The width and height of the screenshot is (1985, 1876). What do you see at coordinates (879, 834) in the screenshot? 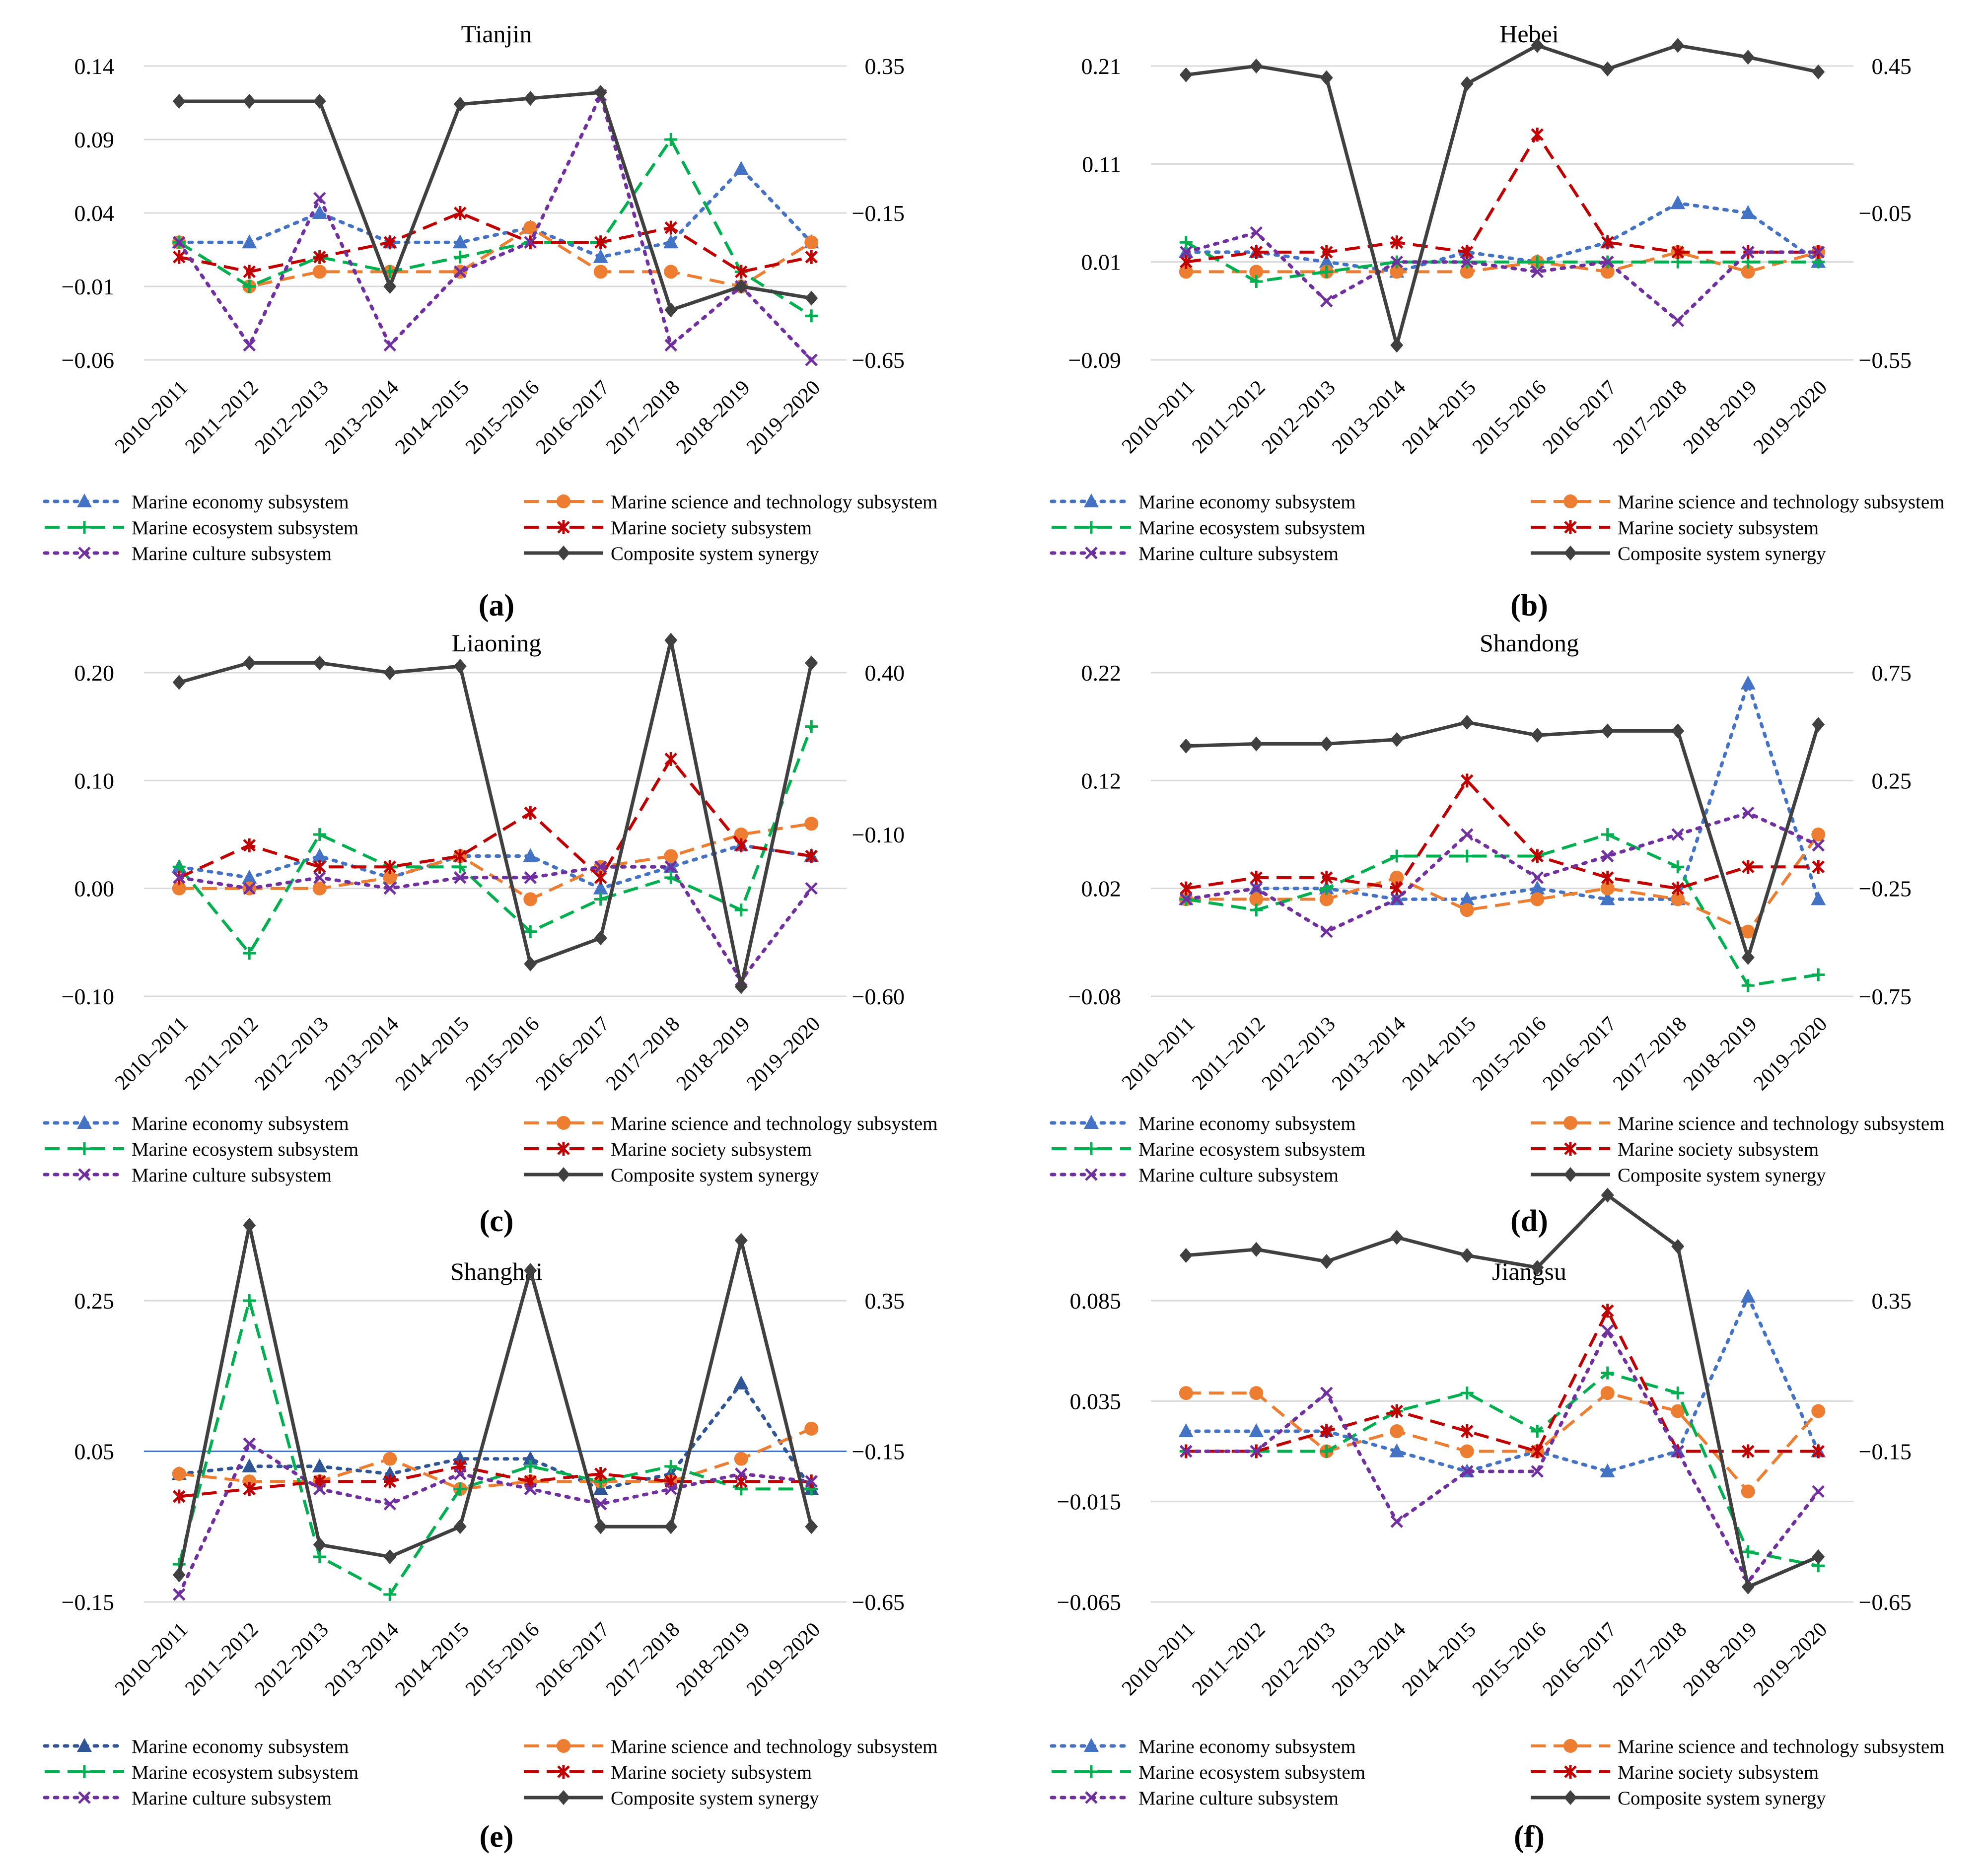
I see `right-tick-label: −0.10` at bounding box center [879, 834].